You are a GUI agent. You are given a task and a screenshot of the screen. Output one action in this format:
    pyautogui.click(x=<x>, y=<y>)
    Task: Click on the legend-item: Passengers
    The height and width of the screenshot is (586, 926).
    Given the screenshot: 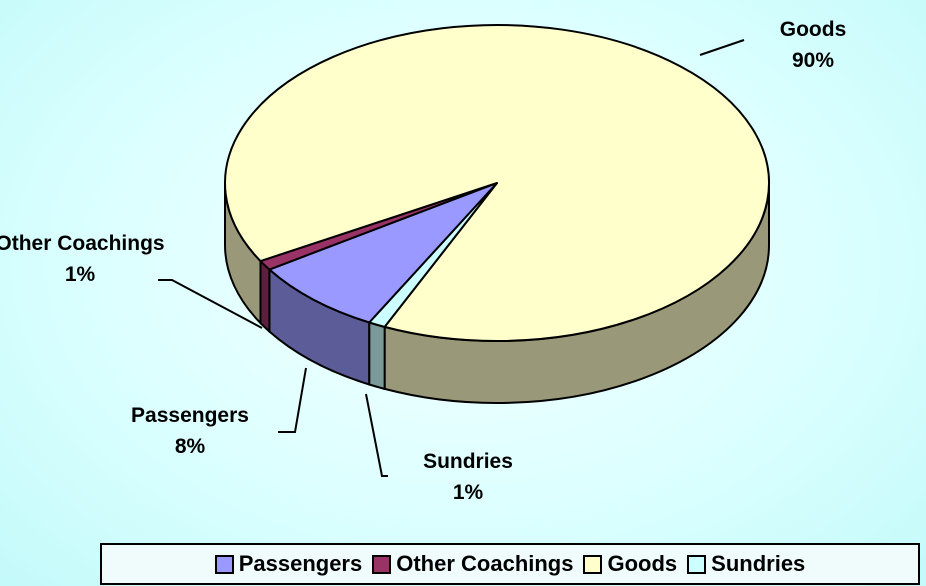 What is the action you would take?
    pyautogui.click(x=288, y=564)
    